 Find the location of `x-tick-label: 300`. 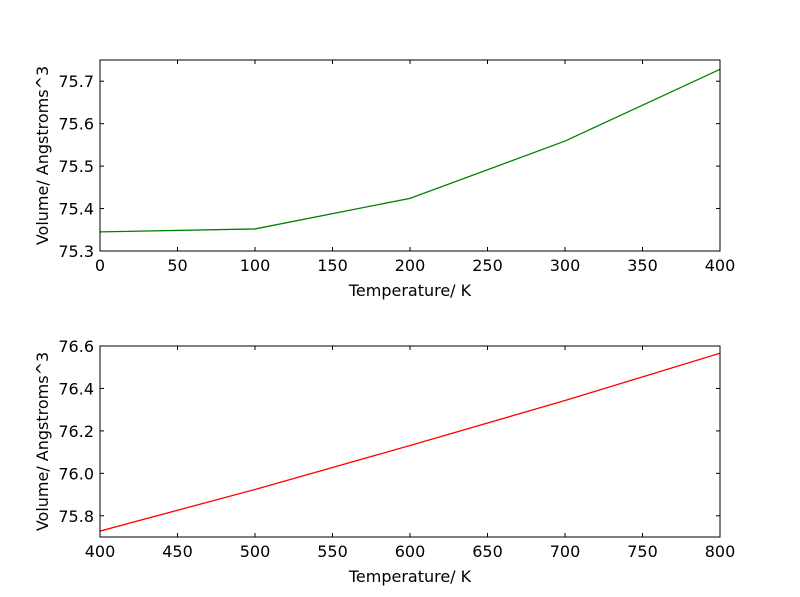

x-tick-label: 300 is located at coordinates (565, 265).